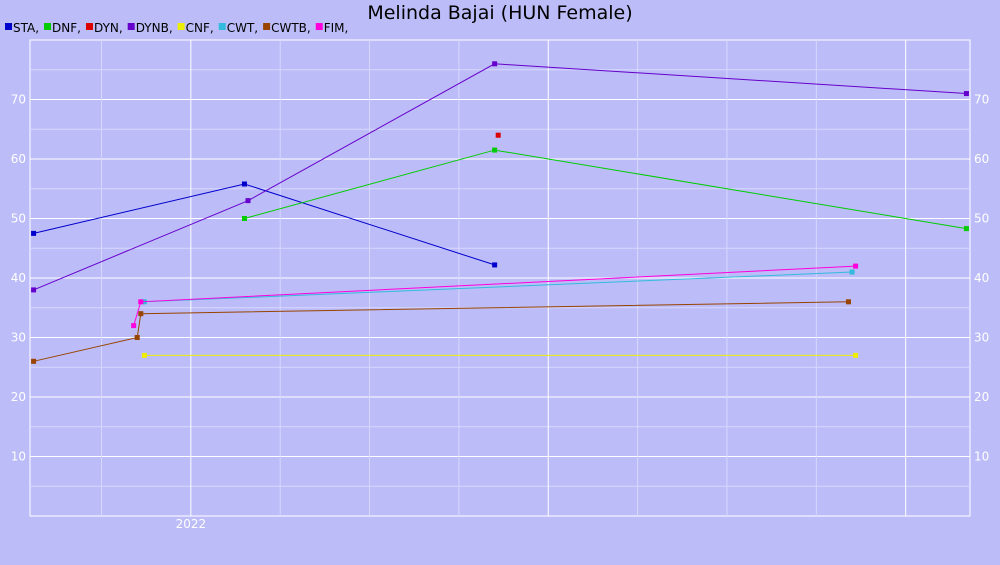  Describe the element at coordinates (48, 26) in the screenshot. I see `legend-swatch-dnf` at that location.